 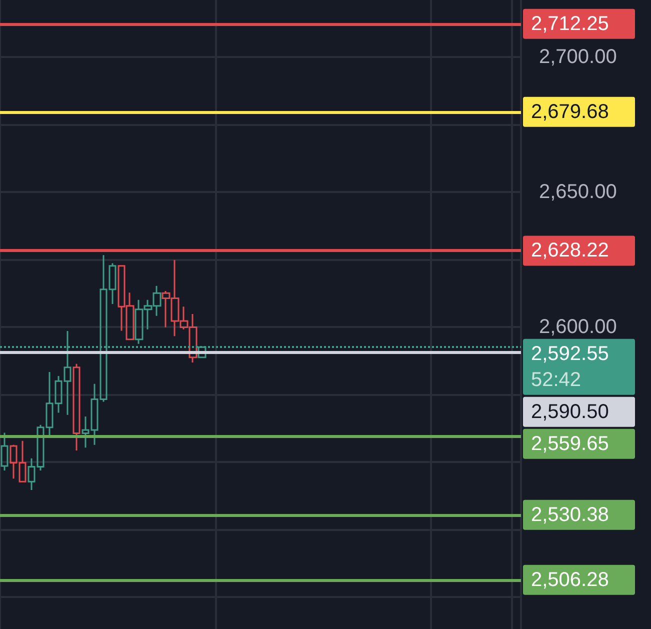 I want to click on y-tick-label: 2,650.00, so click(x=578, y=191).